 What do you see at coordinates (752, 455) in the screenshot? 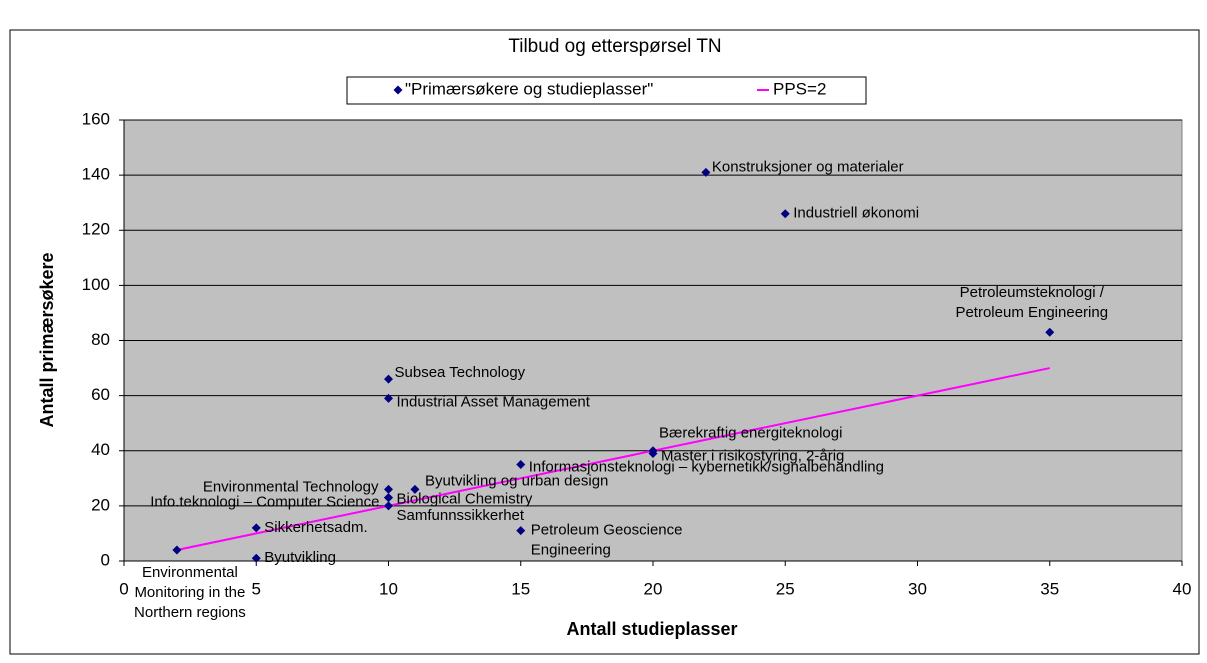
I see `point-label: Master i risikostyring, 2-årig` at bounding box center [752, 455].